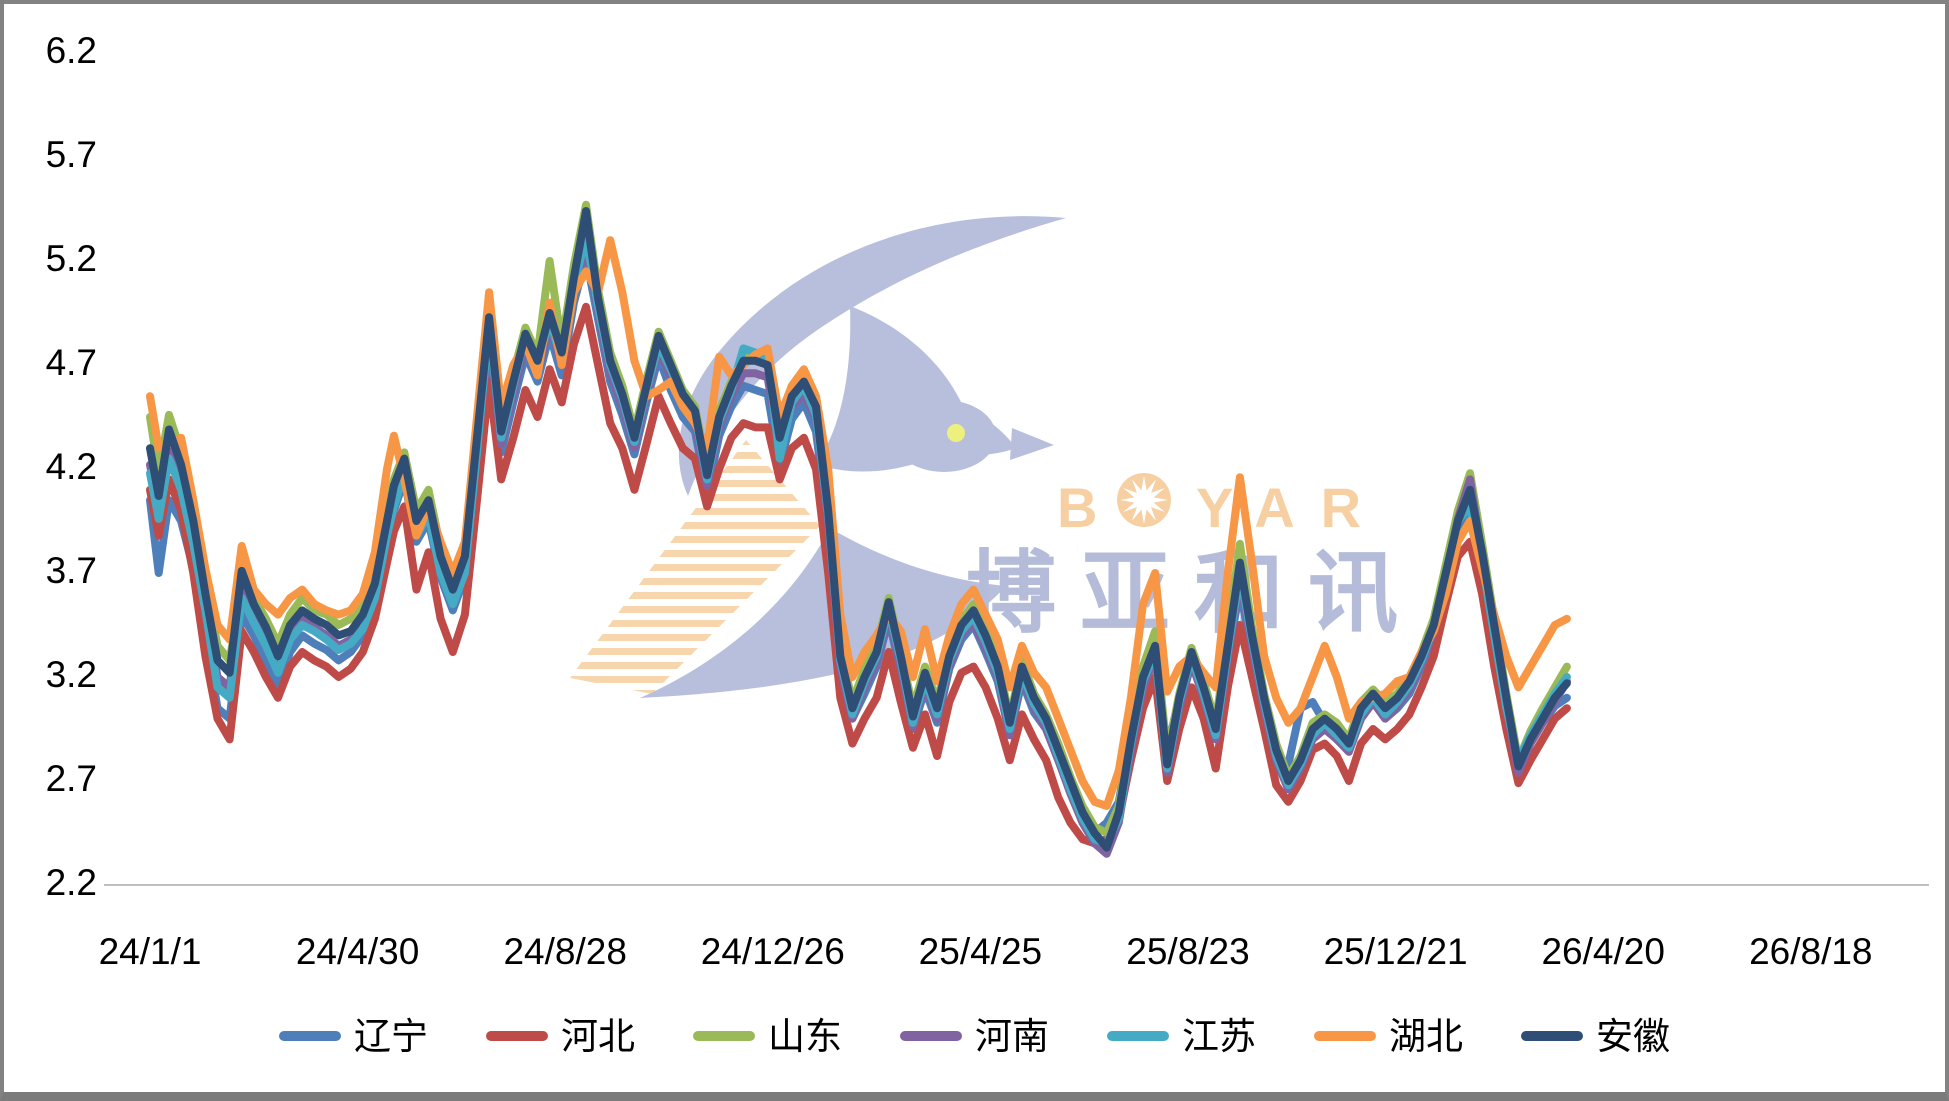 Image resolution: width=1949 pixels, height=1101 pixels. What do you see at coordinates (564, 951) in the screenshot?
I see `x-axis-tick-label: 24/8/28` at bounding box center [564, 951].